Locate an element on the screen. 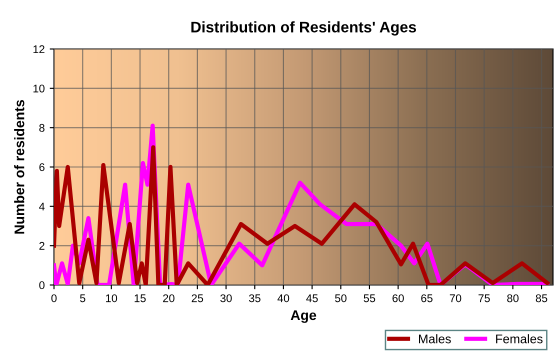 This screenshot has height=353, width=560. x-tick-label: 80 is located at coordinates (513, 298).